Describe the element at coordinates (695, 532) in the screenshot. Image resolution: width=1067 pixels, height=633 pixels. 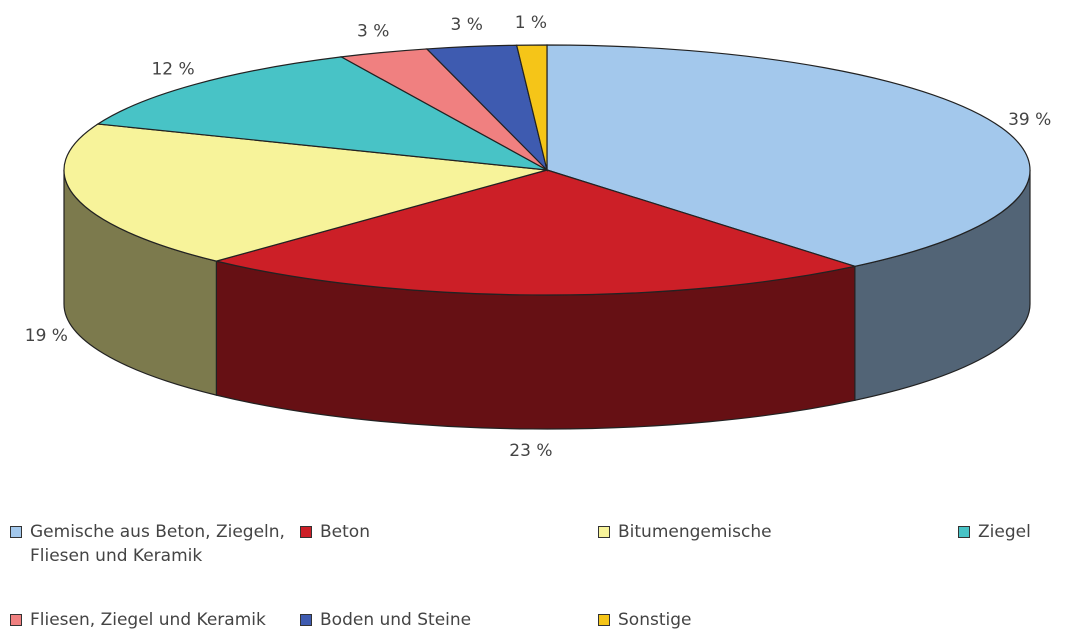
I see `legend-label: Bitumengemische` at that location.